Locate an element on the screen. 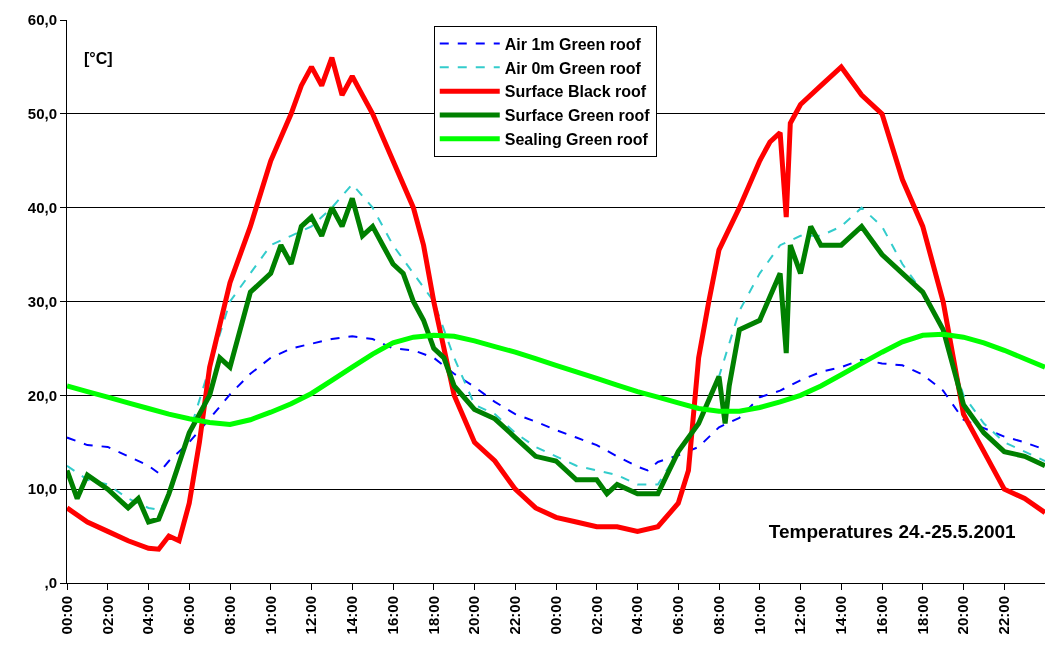 This screenshot has width=1050, height=655. text: Temperatures 24.-25.5.2001 is located at coordinates (892, 531).